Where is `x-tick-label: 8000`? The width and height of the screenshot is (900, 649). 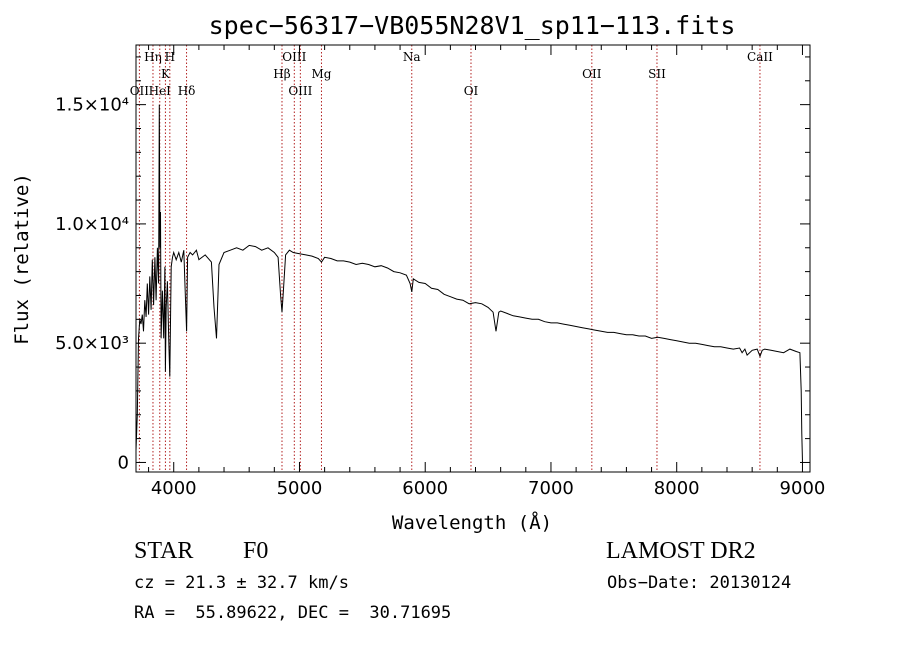
x-tick-label: 8000 is located at coordinates (677, 488).